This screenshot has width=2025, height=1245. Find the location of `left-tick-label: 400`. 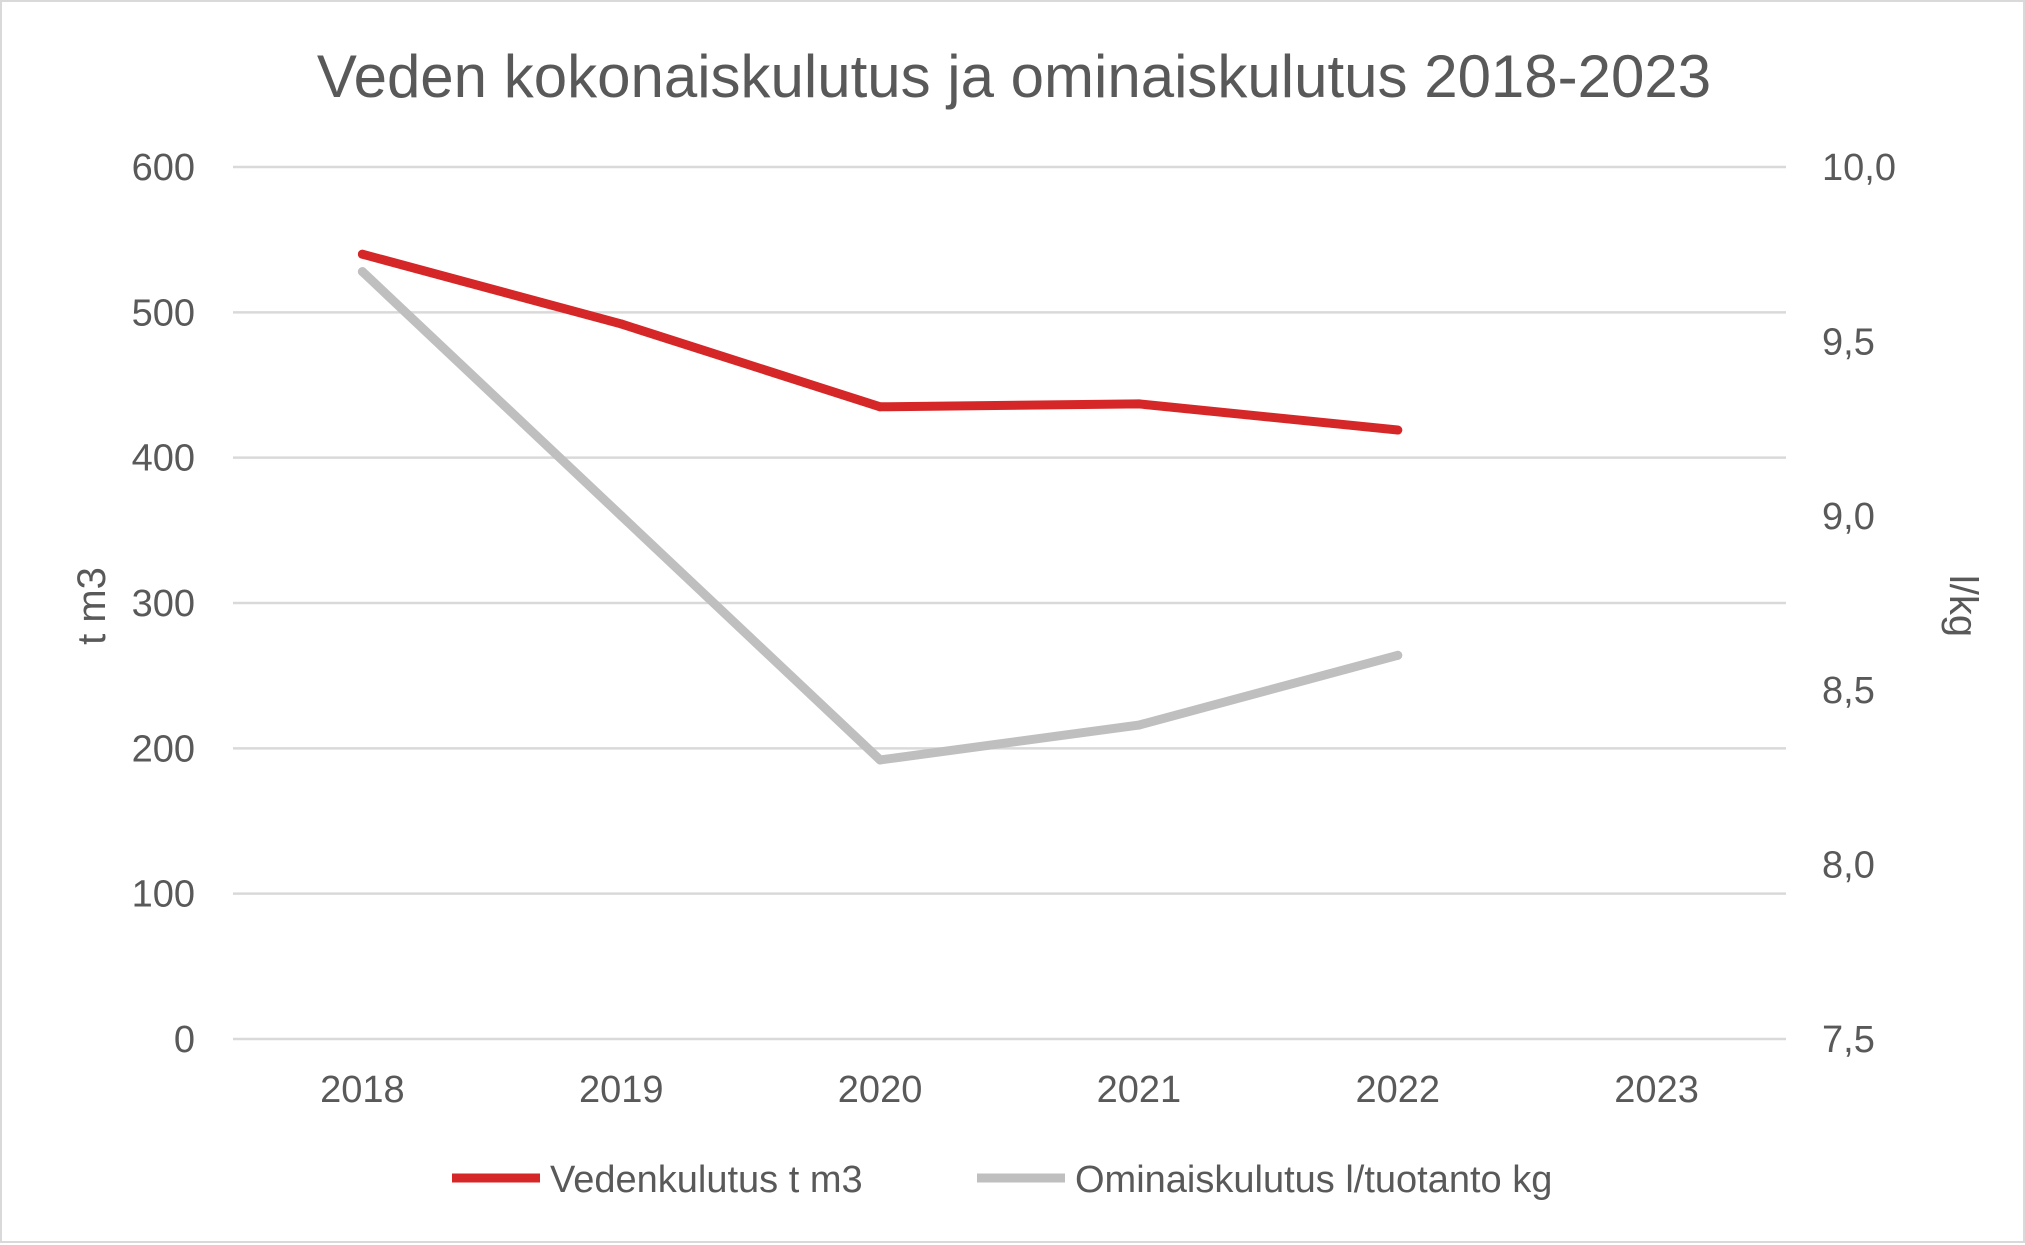

left-tick-label: 400 is located at coordinates (163, 459).